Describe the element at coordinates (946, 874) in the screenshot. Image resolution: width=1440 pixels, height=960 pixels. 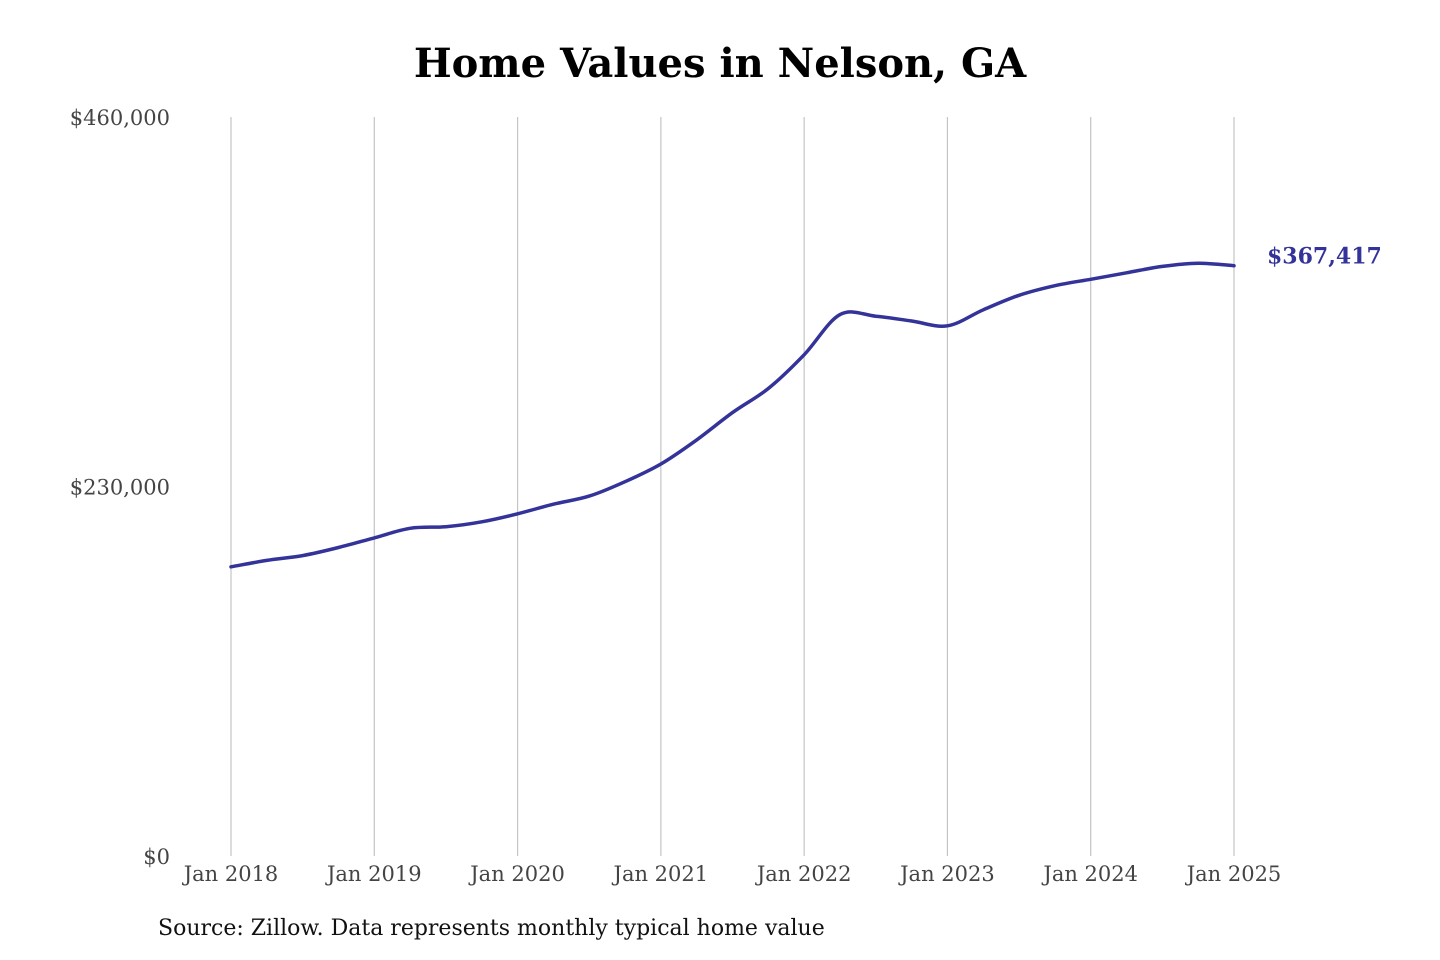
I see `x-tick-label-5: Jan 2023` at that location.